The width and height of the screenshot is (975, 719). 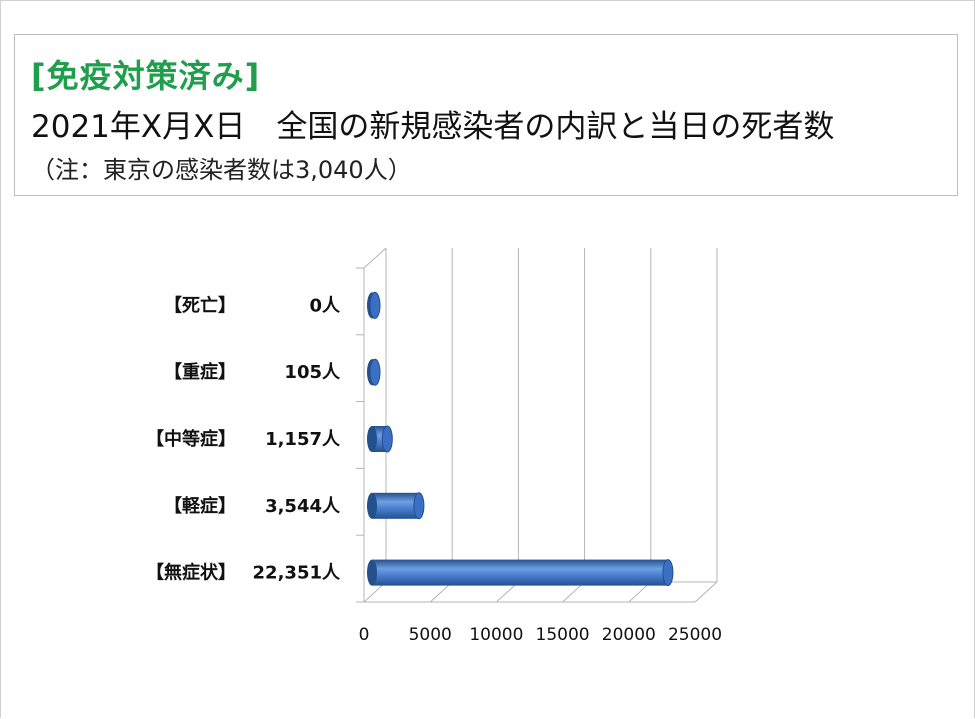 What do you see at coordinates (629, 635) in the screenshot?
I see `x-tick-label: 20000` at bounding box center [629, 635].